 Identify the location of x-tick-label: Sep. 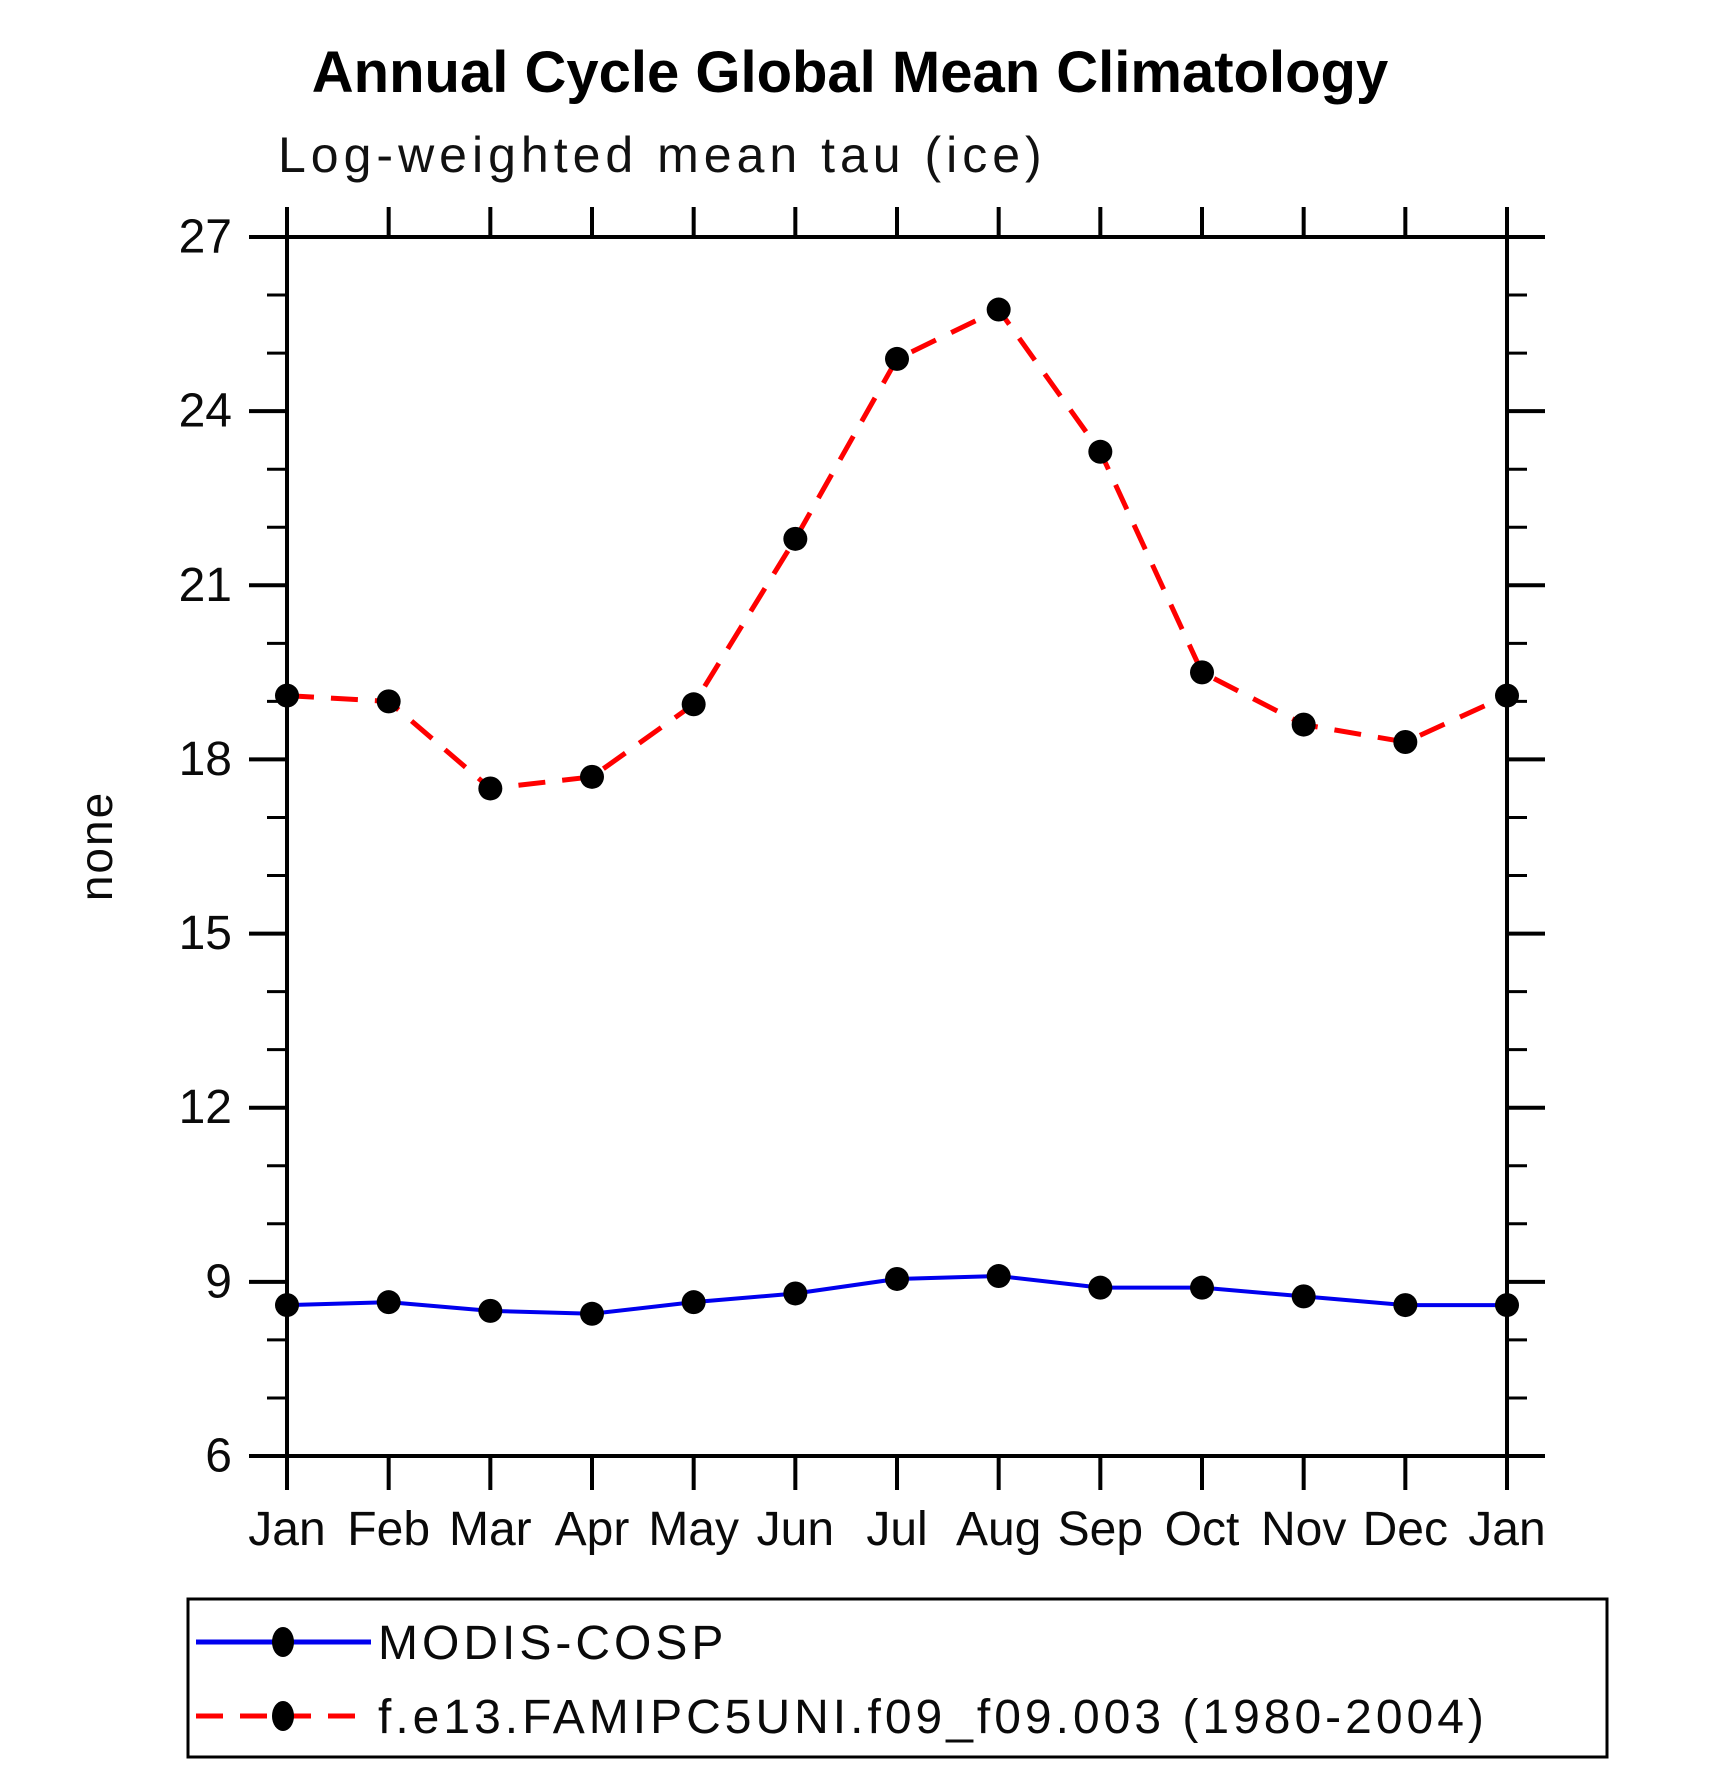
(1100, 1529).